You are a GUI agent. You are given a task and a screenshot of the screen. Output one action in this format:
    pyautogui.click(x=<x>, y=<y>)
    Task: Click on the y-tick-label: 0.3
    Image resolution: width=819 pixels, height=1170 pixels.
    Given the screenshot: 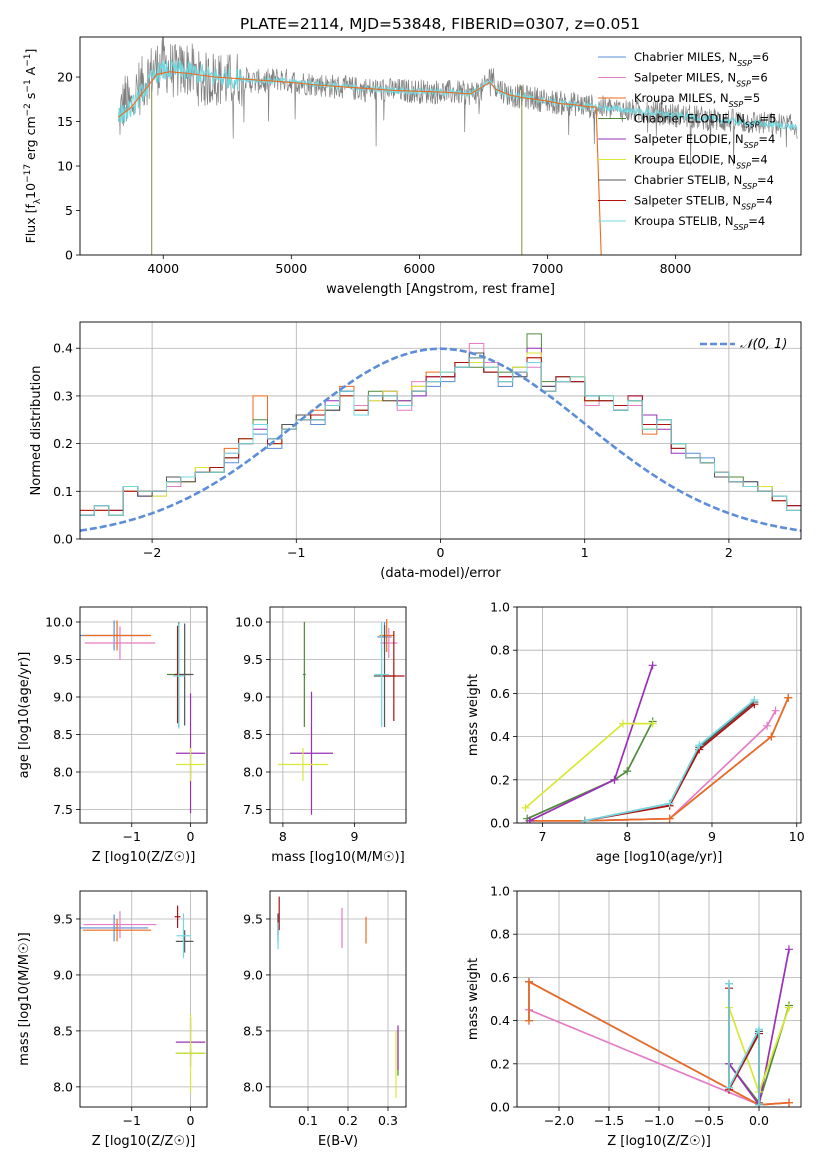 What is the action you would take?
    pyautogui.click(x=63, y=395)
    